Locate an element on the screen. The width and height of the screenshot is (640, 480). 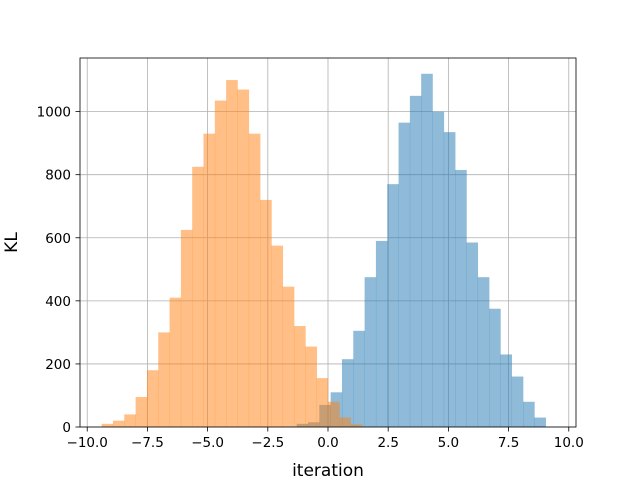
y-tick-label: 1000 is located at coordinates (54, 113).